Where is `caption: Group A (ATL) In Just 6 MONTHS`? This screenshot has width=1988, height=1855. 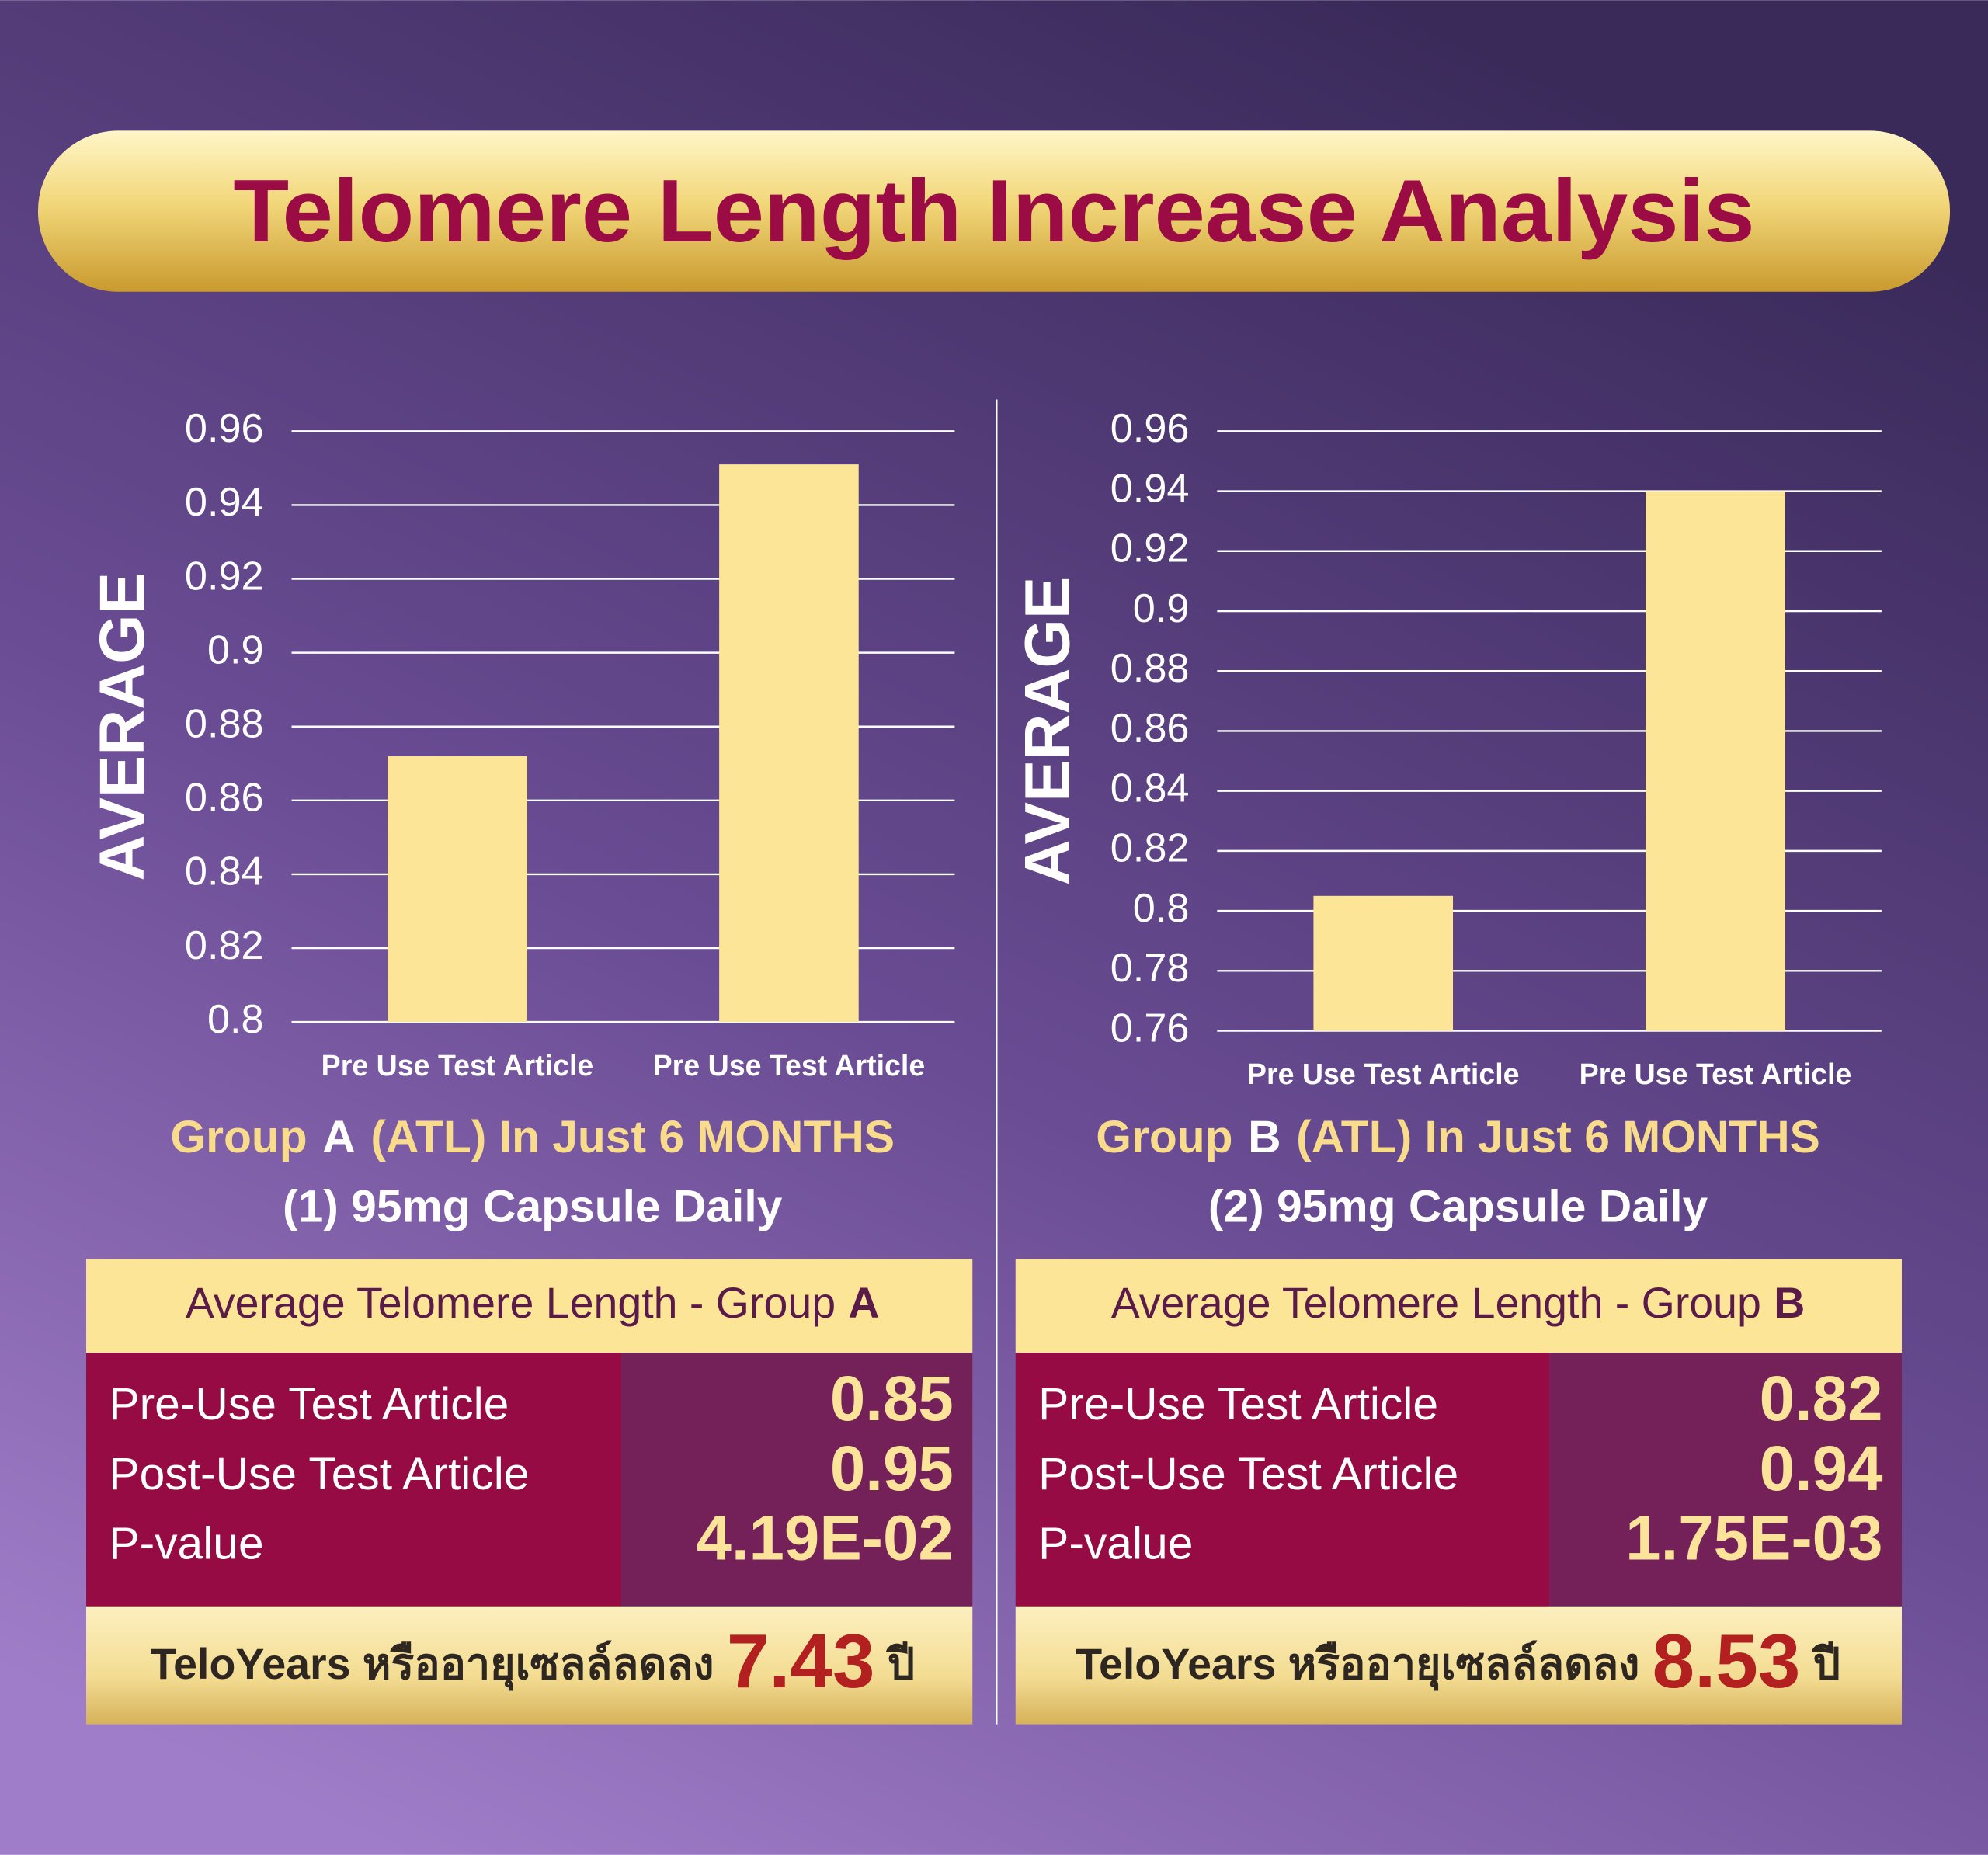
caption: Group A (ATL) In Just 6 MONTHS is located at coordinates (532, 1137).